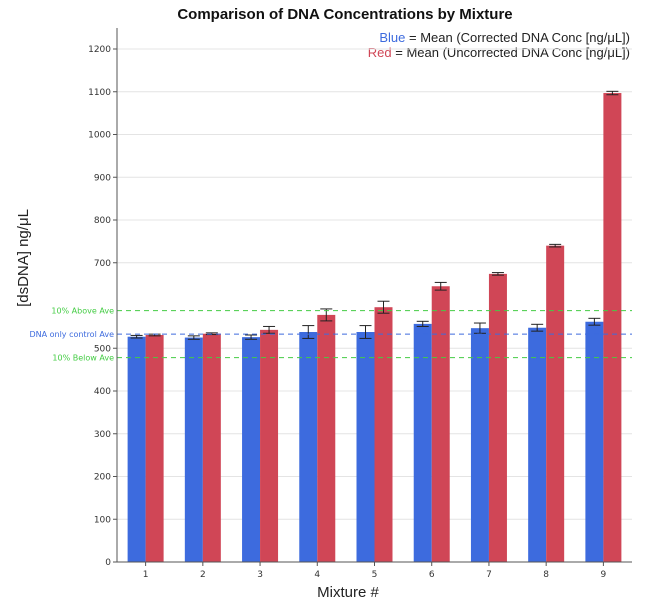  I want to click on y-tick-label: 0, so click(108, 563).